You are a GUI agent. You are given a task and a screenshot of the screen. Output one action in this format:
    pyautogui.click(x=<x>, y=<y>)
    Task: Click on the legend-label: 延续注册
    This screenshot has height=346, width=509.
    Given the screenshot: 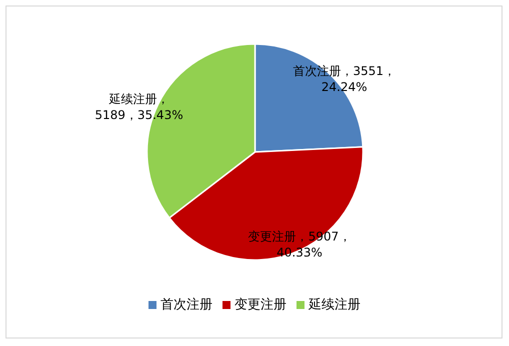 What is the action you would take?
    pyautogui.click(x=334, y=305)
    